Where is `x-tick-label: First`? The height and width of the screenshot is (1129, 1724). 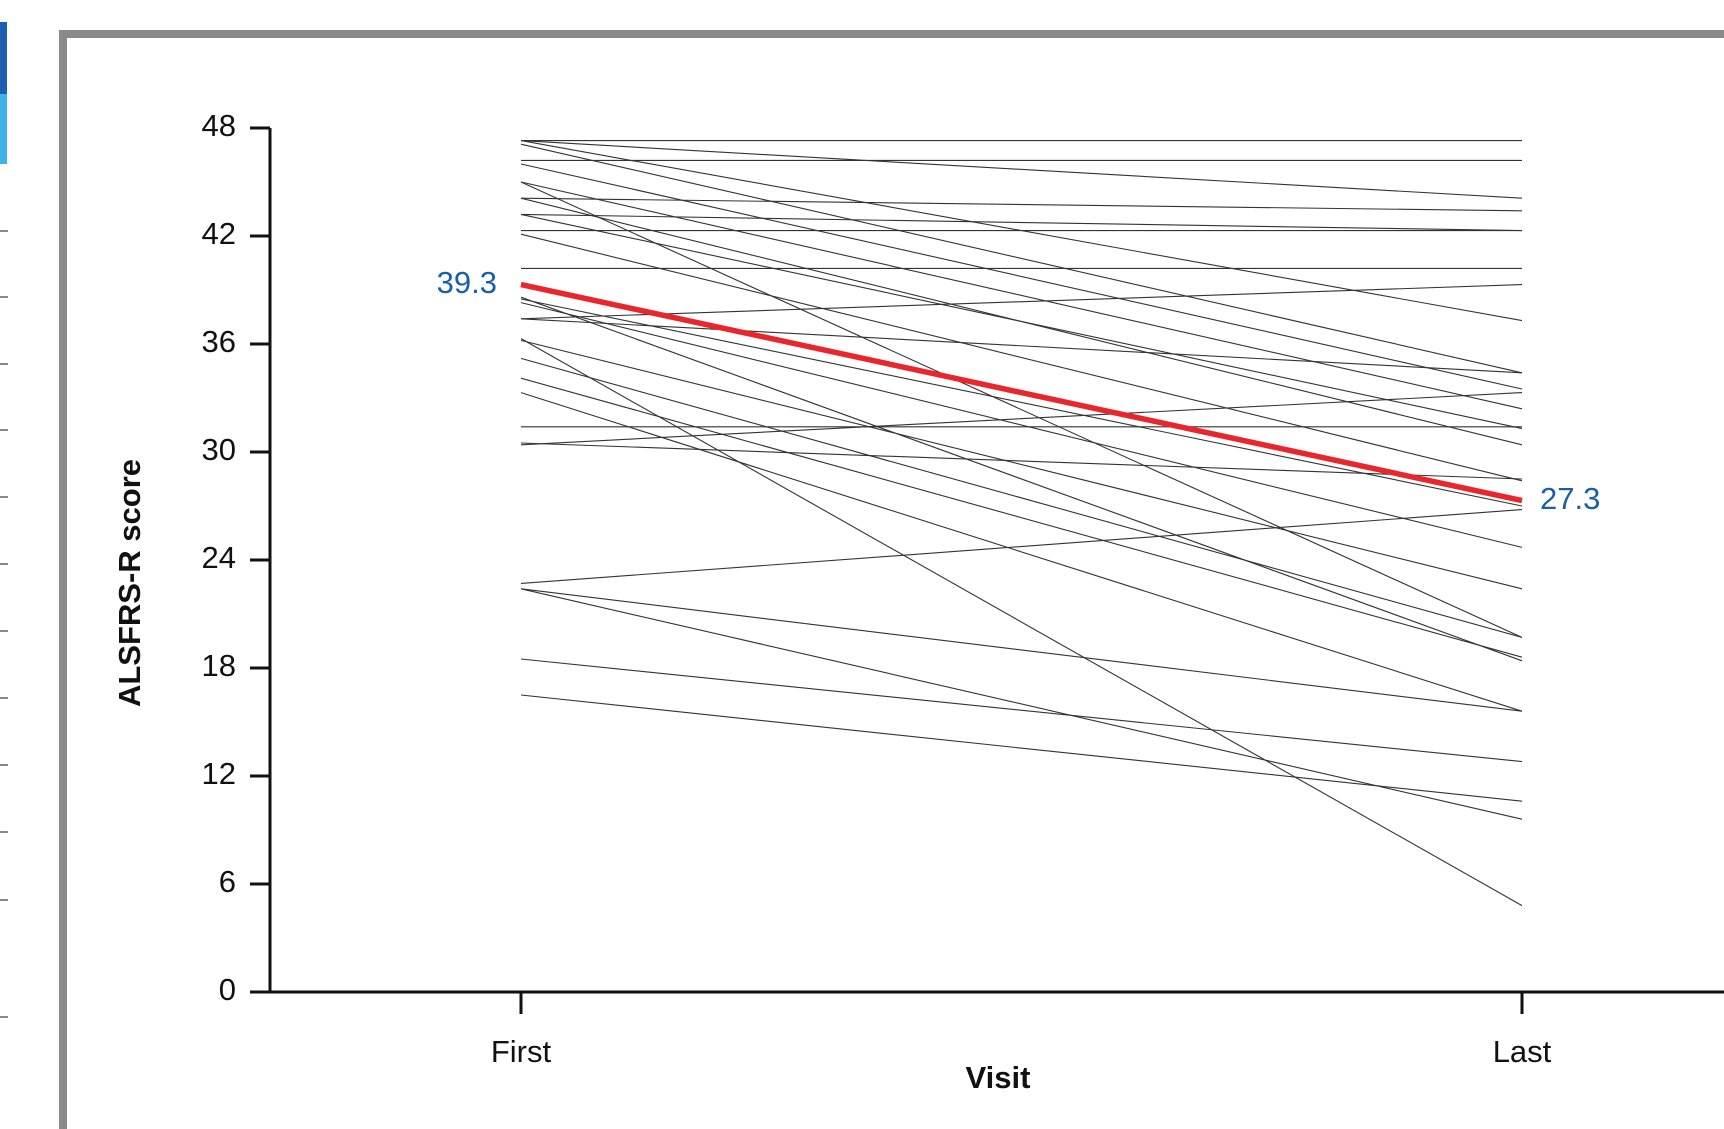
x-tick-label: First is located at coordinates (521, 1051).